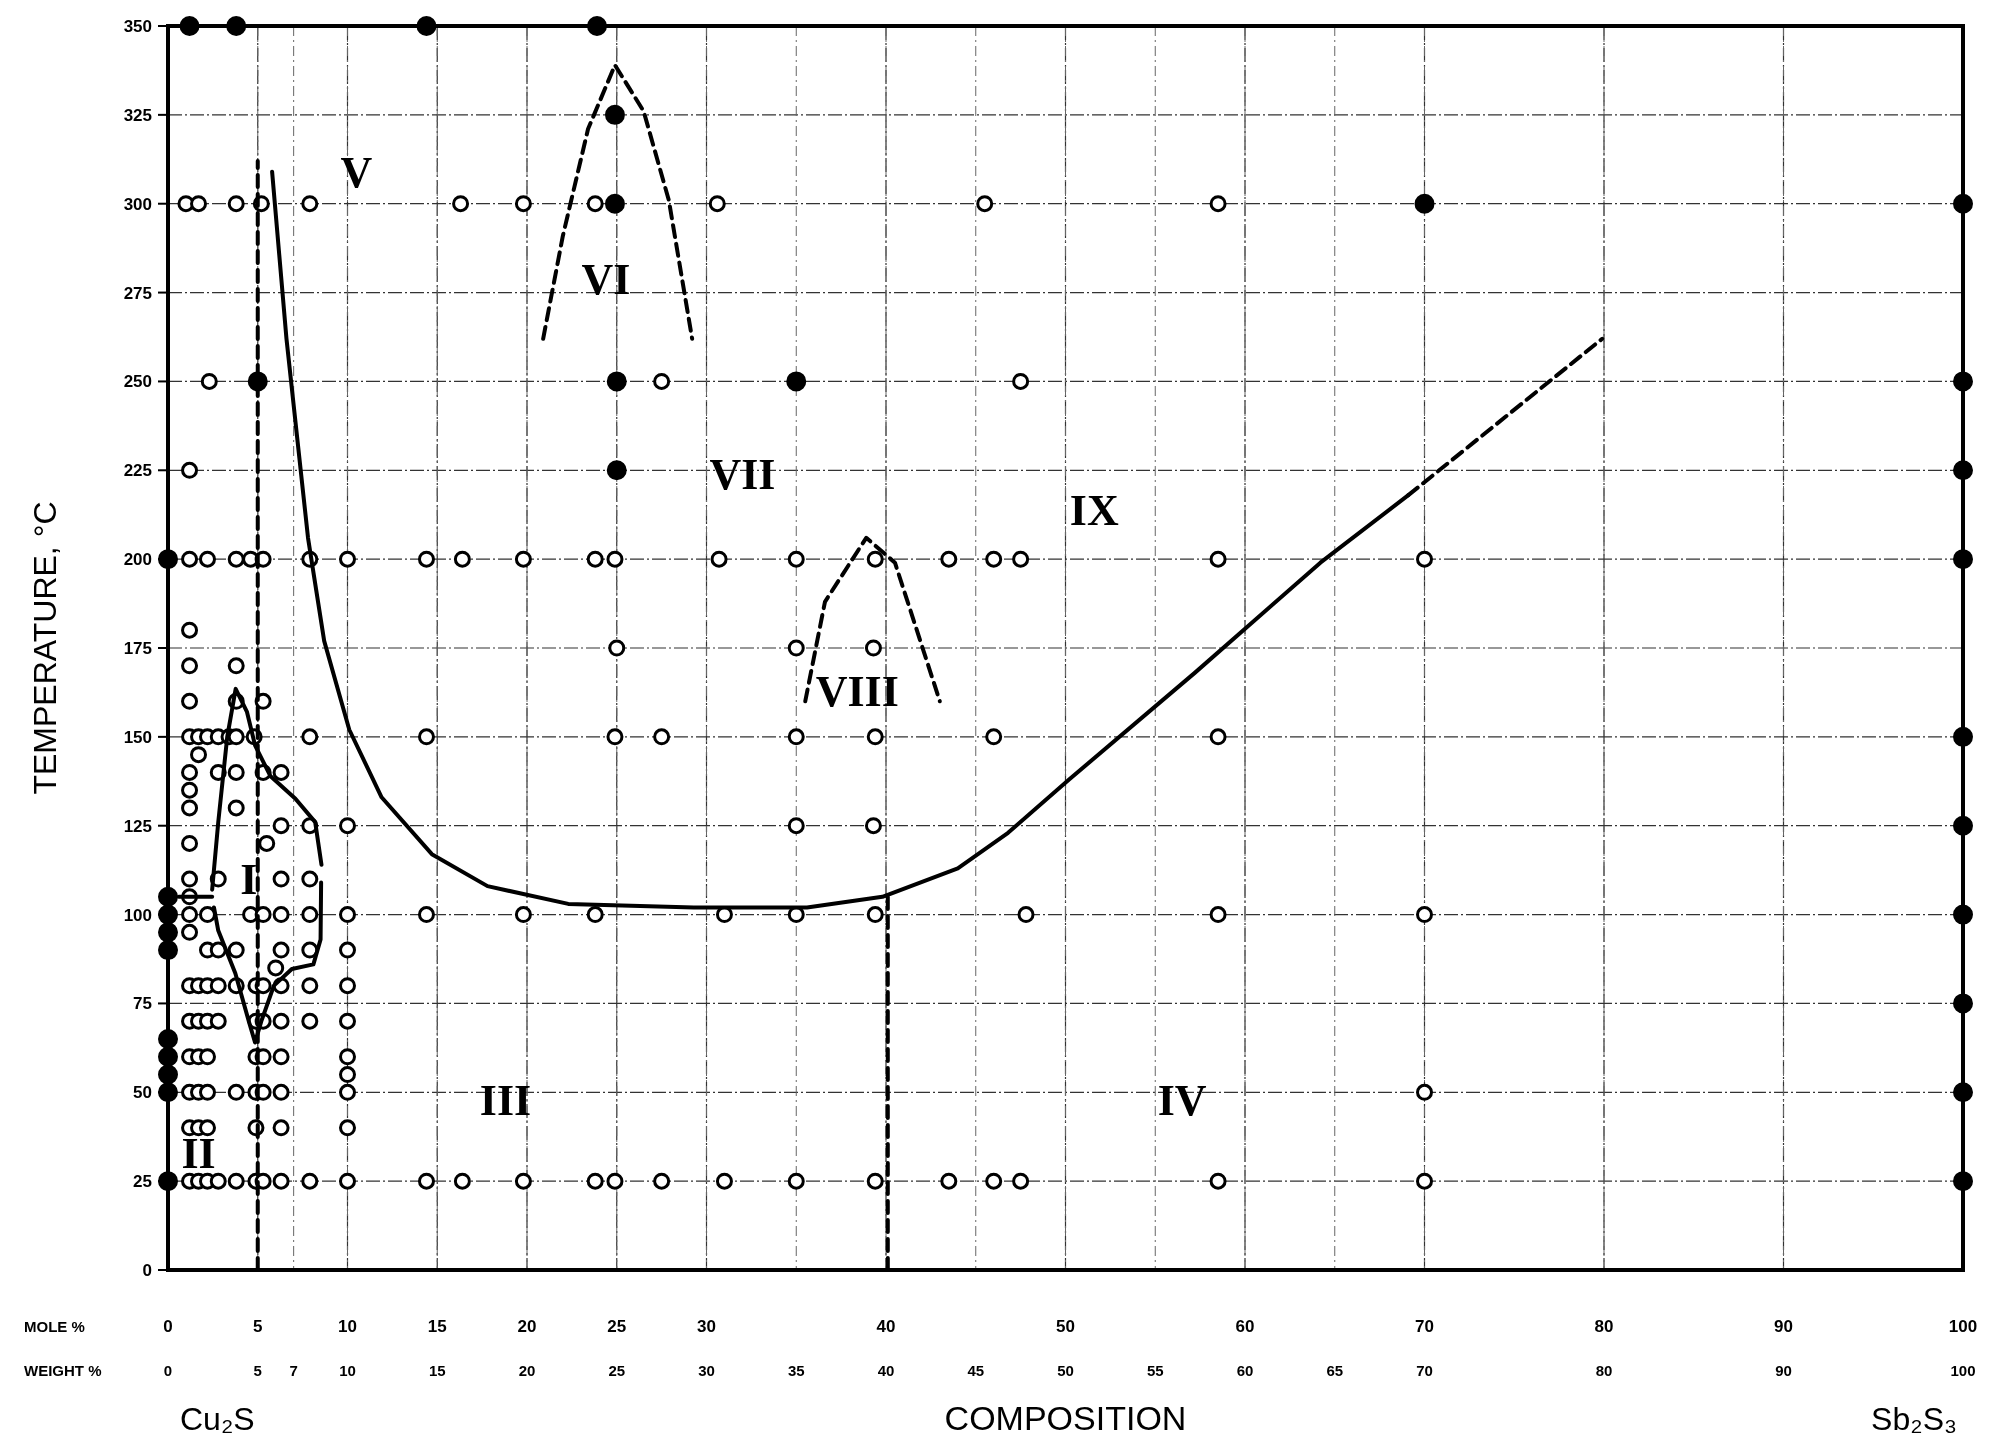 The width and height of the screenshot is (1996, 1452). What do you see at coordinates (168, 1370) in the screenshot?
I see `x2-tick-label: 0` at bounding box center [168, 1370].